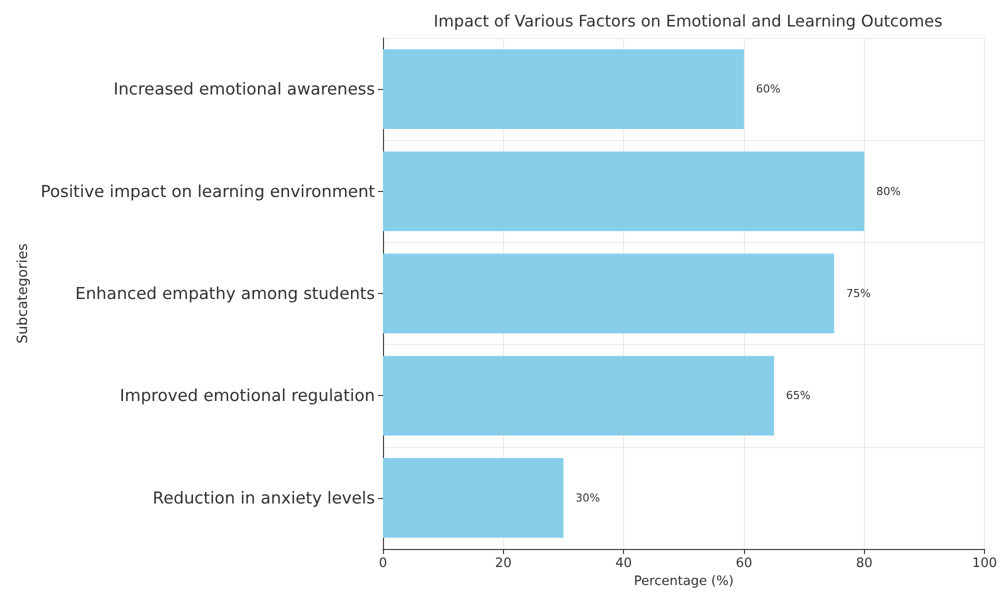 This screenshot has width=1000, height=597. Describe the element at coordinates (263, 498) in the screenshot. I see `y-tick-label: Reduction in anxiety levels` at that location.